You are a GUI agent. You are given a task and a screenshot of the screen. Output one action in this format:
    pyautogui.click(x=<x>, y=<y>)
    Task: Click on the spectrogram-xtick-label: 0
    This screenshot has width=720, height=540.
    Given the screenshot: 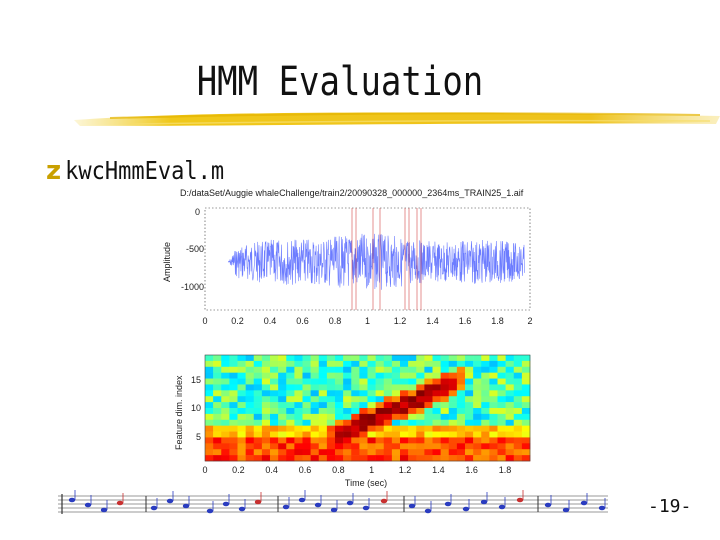 What is the action you would take?
    pyautogui.click(x=204, y=470)
    